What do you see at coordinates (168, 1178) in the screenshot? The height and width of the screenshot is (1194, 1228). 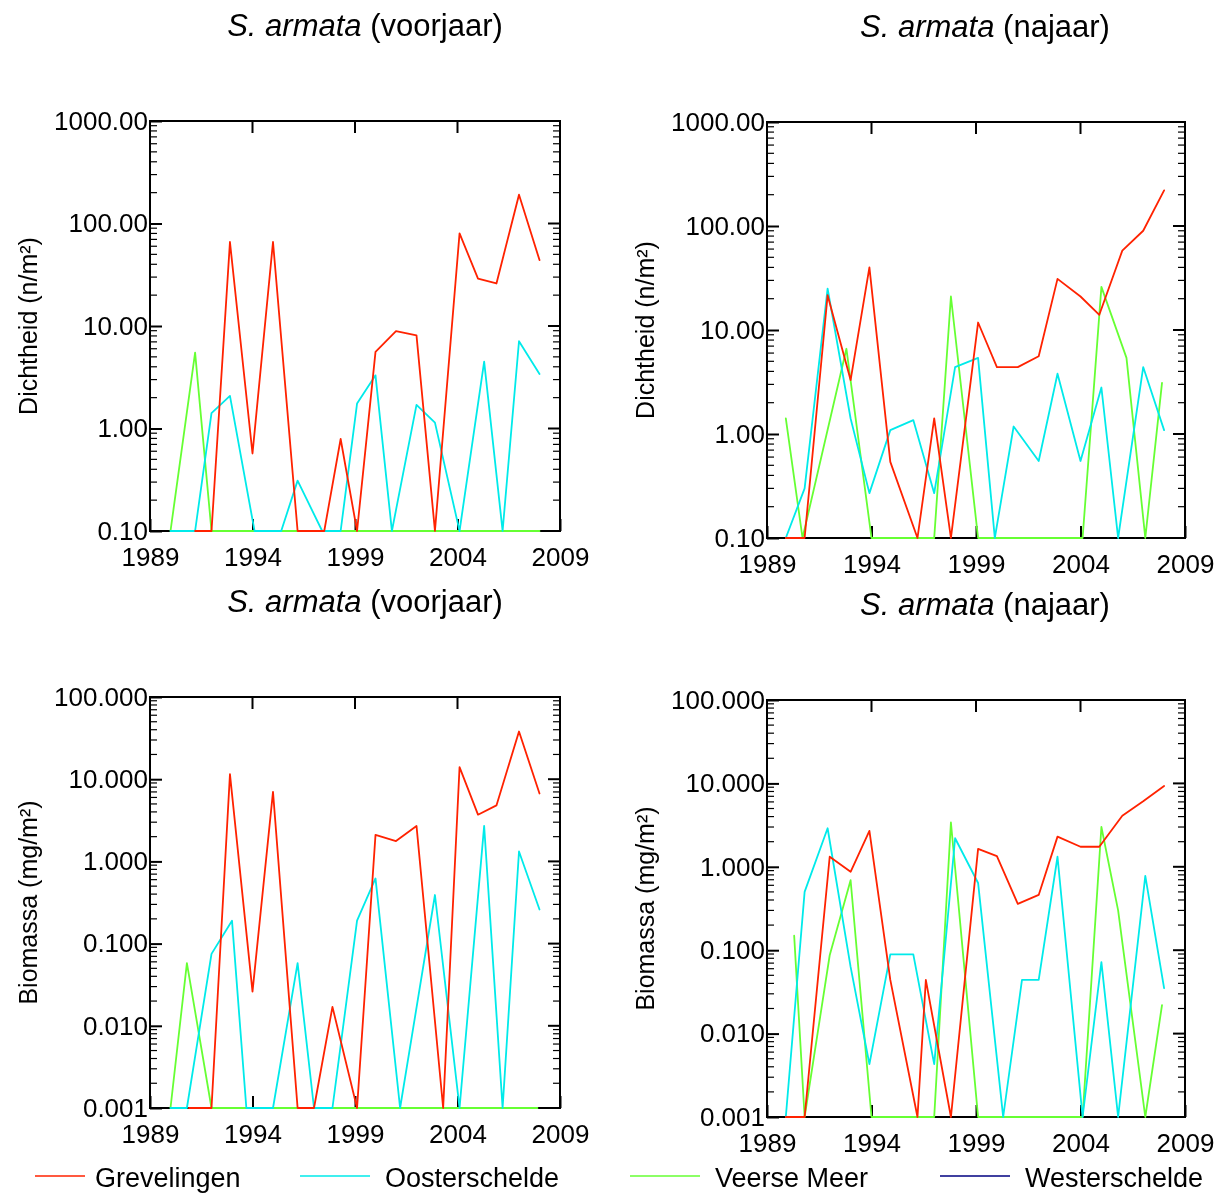 I see `legend-label: Grevelingen` at bounding box center [168, 1178].